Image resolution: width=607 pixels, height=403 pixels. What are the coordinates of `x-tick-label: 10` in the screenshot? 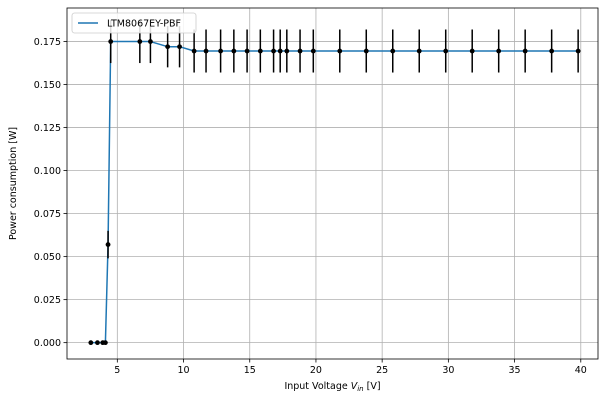 It's located at (183, 370).